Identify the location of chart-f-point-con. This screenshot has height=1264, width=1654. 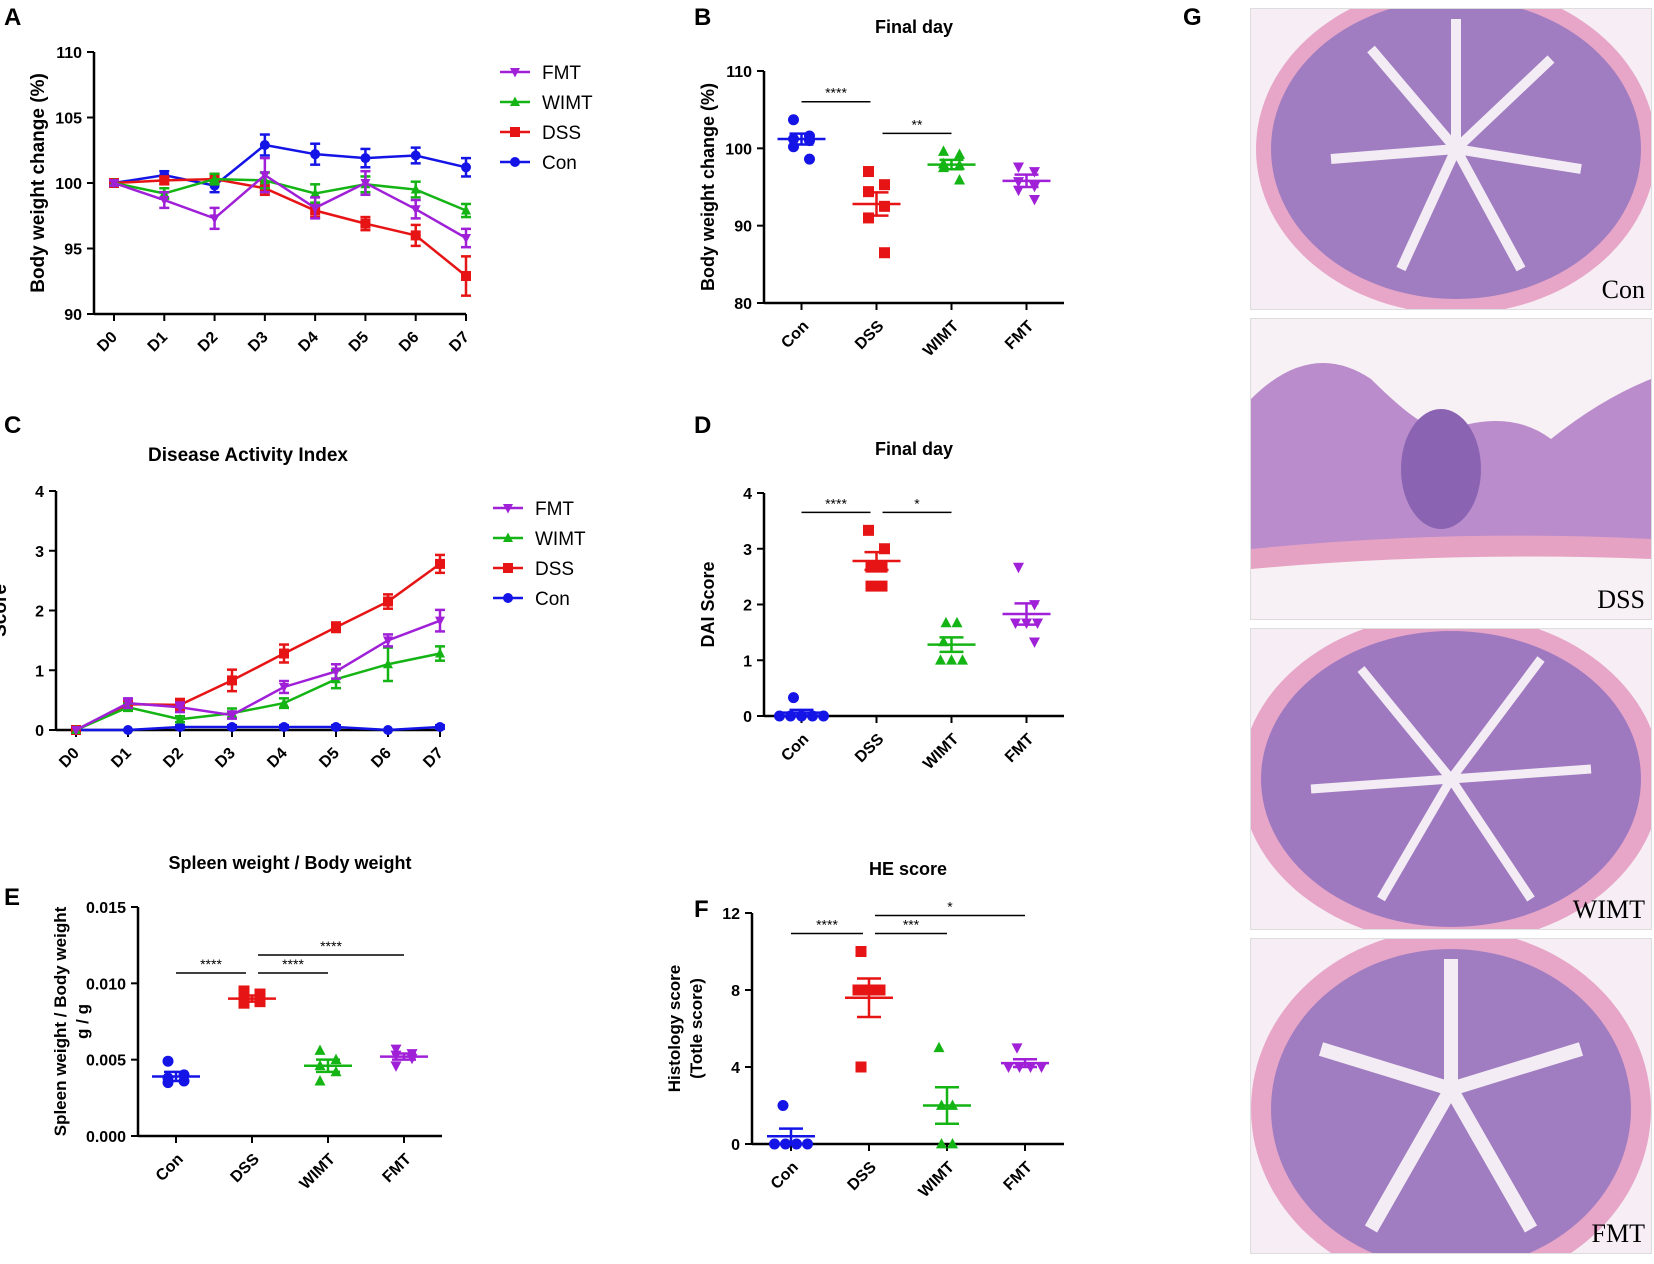
(807, 1144).